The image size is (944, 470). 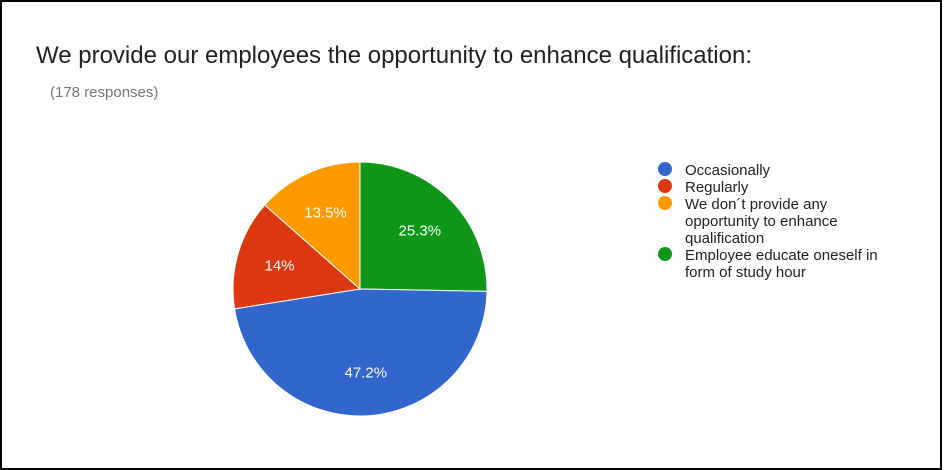 What do you see at coordinates (785, 170) in the screenshot?
I see `legend-label: Occasionally` at bounding box center [785, 170].